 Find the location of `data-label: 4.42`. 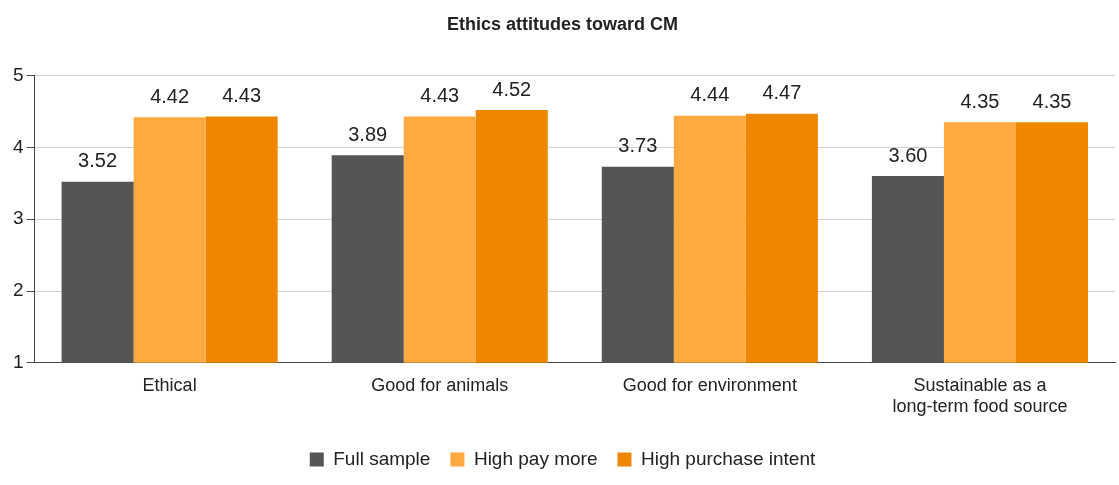

data-label: 4.42 is located at coordinates (170, 95).